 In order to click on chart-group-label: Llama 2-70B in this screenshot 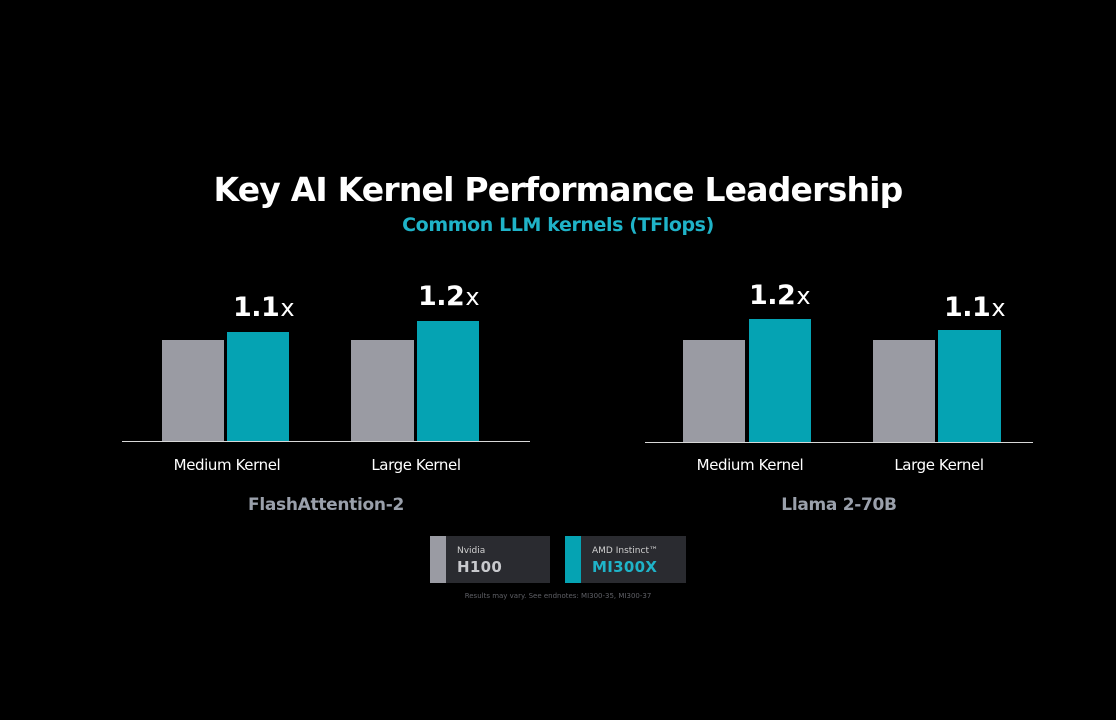, I will do `click(839, 505)`.